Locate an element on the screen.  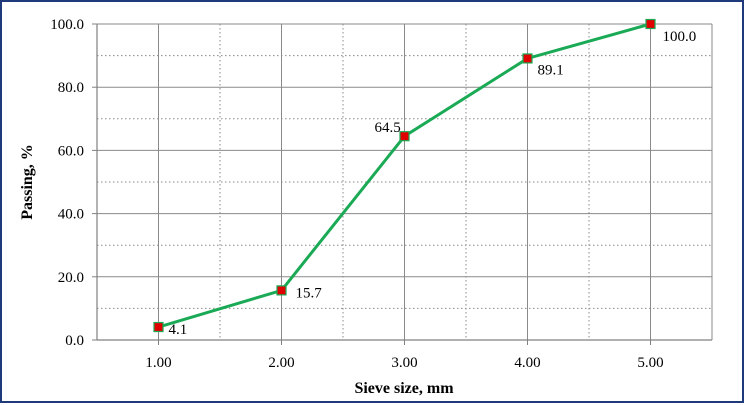
y-tick-label: 40.0 is located at coordinates (71, 215).